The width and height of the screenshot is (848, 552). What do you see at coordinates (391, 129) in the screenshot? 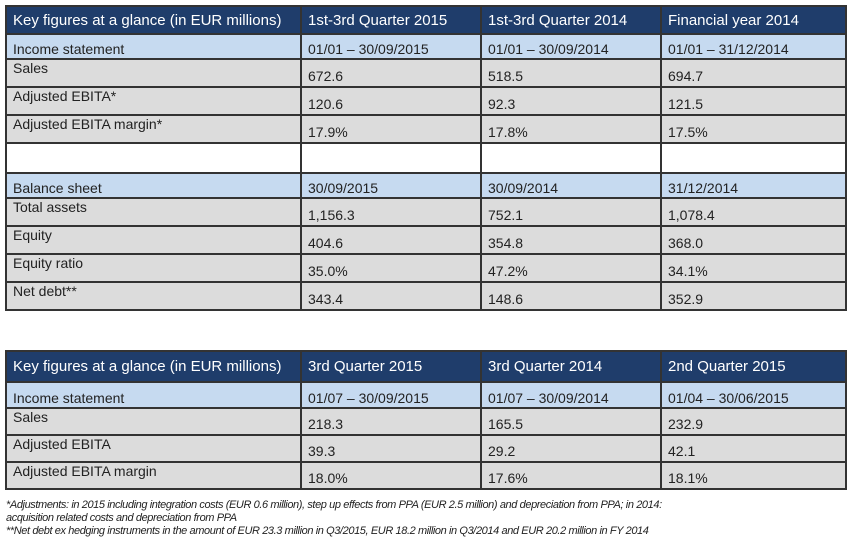
I see `cell-value: 17.9%` at bounding box center [391, 129].